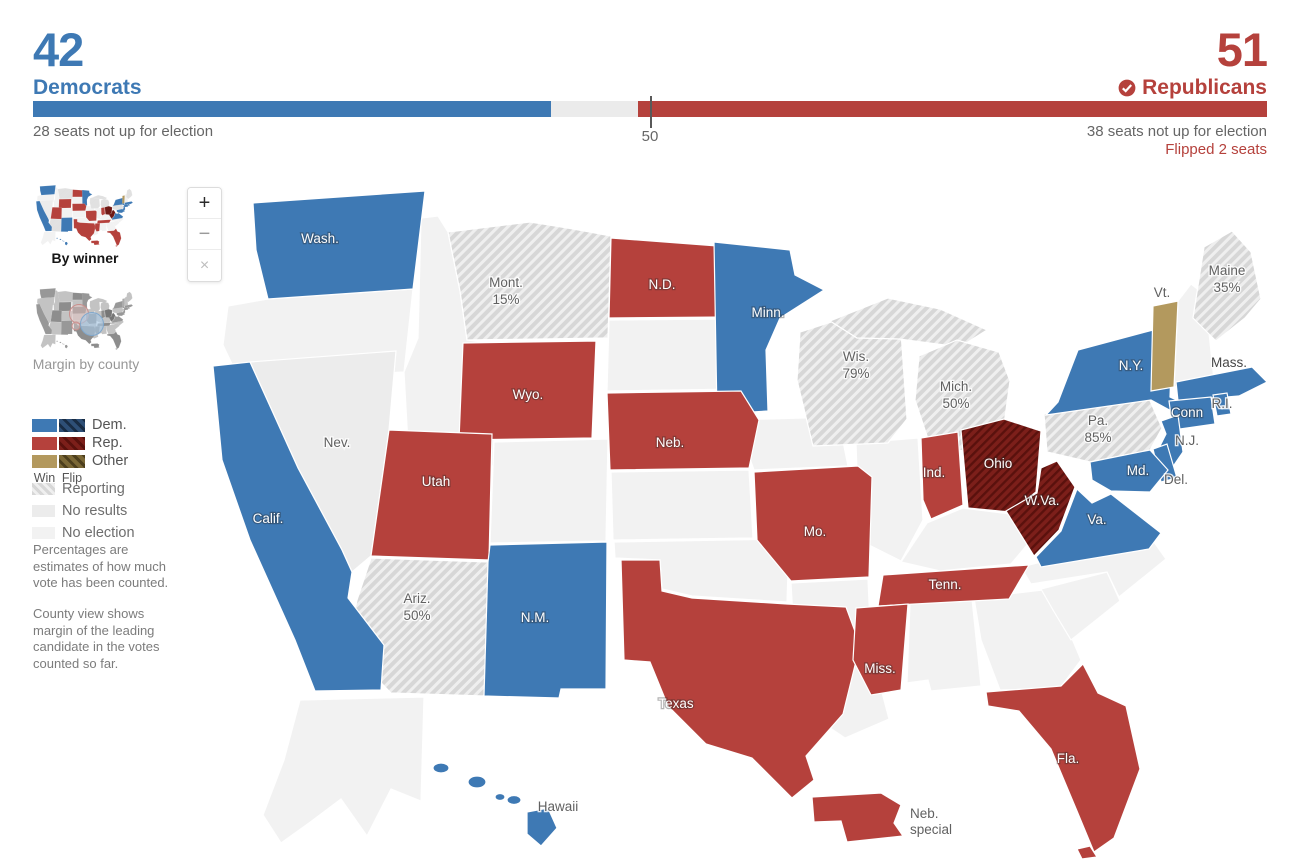 This screenshot has height=862, width=1300. I want to click on state-label-wyo: Wyo., so click(528, 394).